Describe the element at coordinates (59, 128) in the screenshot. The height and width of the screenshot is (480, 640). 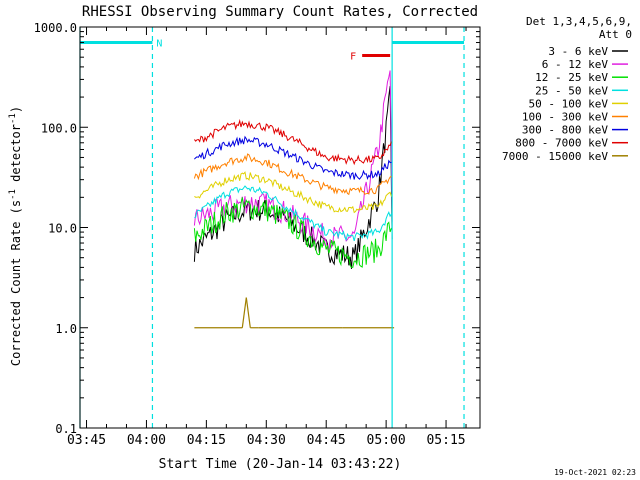
I see `y-tick-label: 100.0` at that location.